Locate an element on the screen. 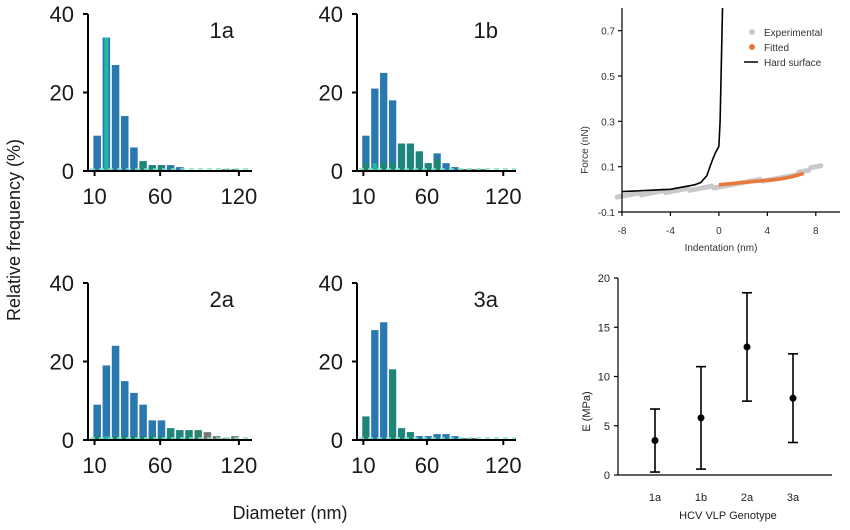 This screenshot has height=530, width=850. x-tick-label: 0 is located at coordinates (719, 231).